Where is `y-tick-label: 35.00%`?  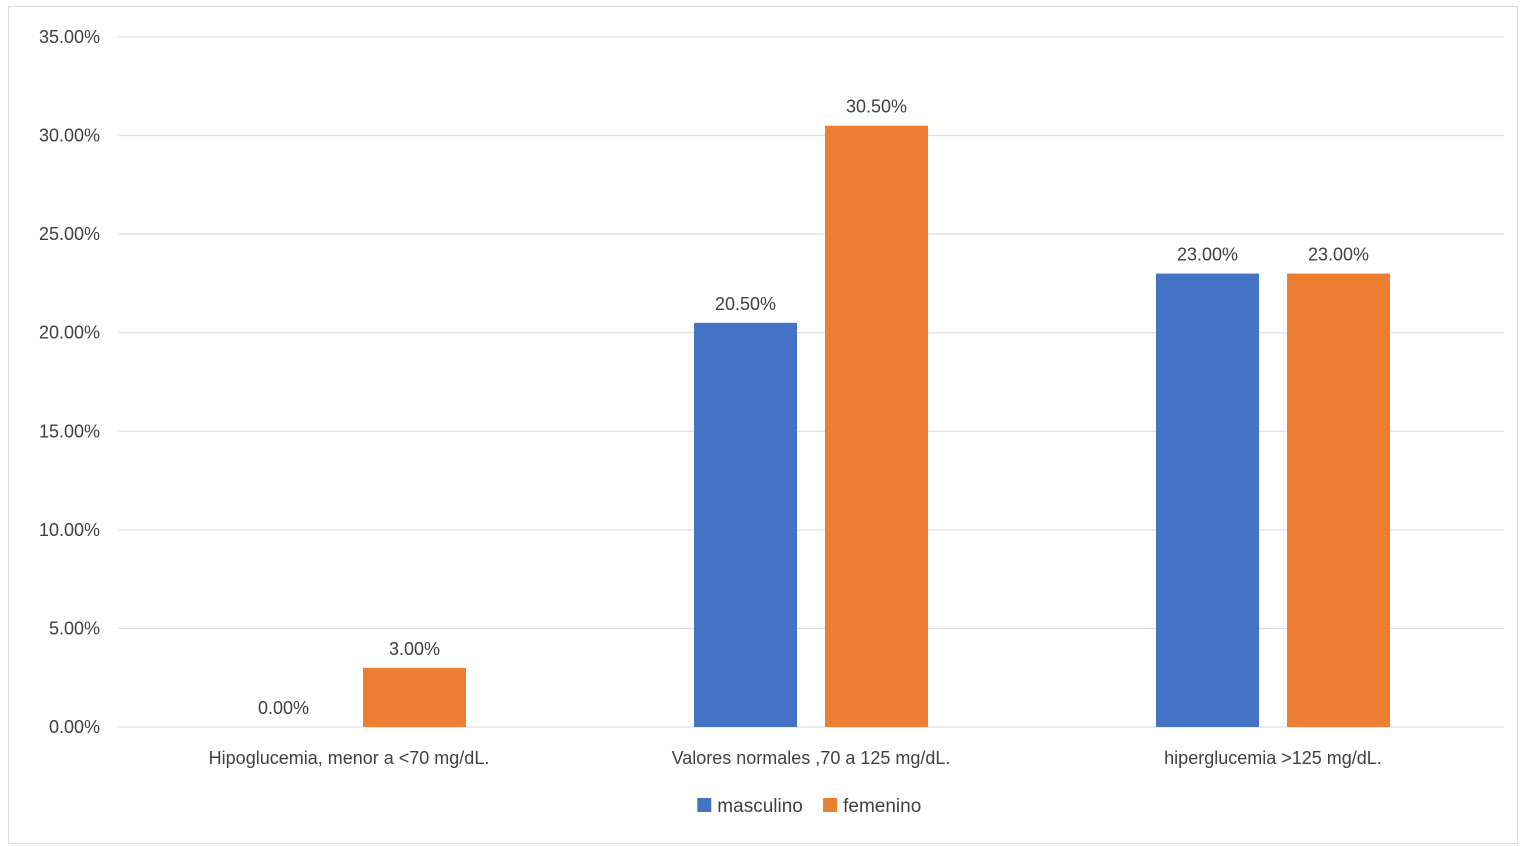 y-tick-label: 35.00% is located at coordinates (69, 37).